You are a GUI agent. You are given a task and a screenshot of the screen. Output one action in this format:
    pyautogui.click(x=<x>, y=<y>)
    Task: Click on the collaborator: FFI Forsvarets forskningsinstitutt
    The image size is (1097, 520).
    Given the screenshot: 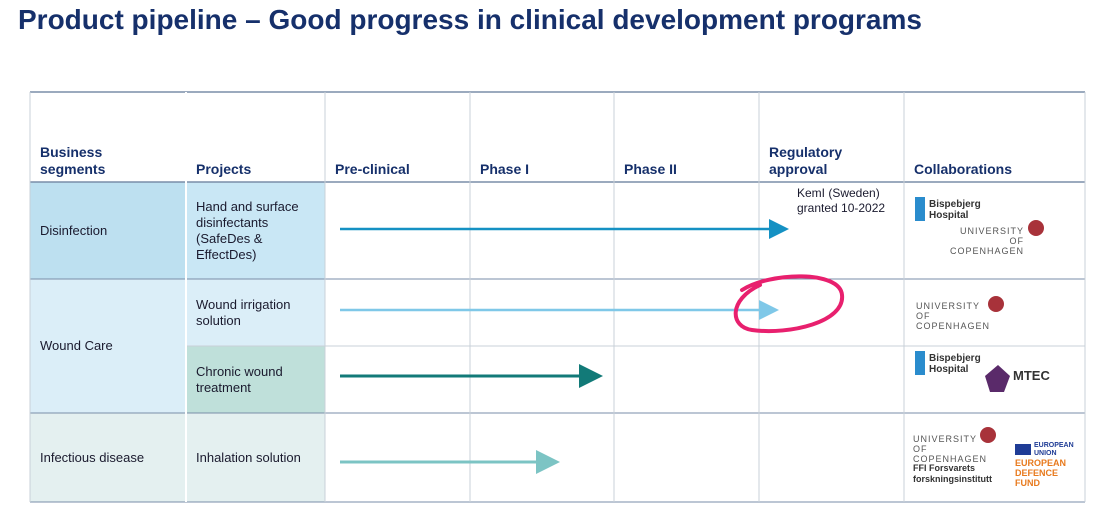 What is the action you would take?
    pyautogui.click(x=952, y=473)
    